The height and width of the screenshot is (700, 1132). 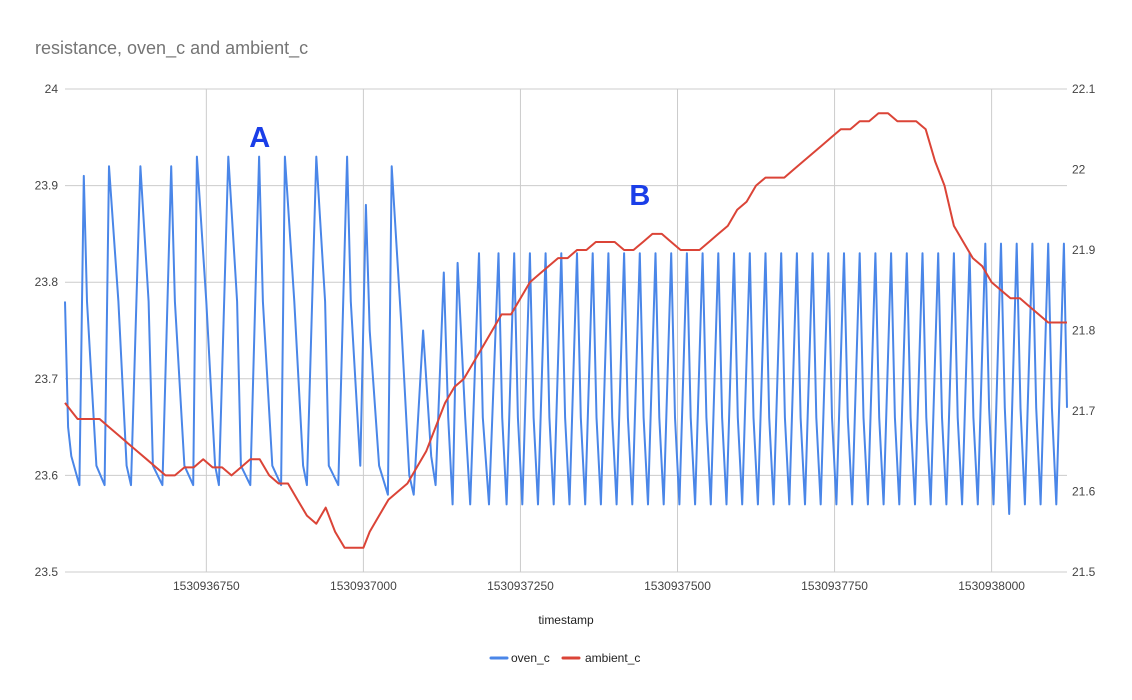 What do you see at coordinates (47, 572) in the screenshot?
I see `y-left-tick-label: 23.5` at bounding box center [47, 572].